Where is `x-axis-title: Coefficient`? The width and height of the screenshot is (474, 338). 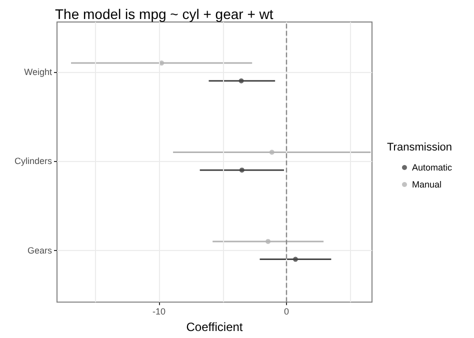 x-axis-title: Coefficient is located at coordinates (215, 327).